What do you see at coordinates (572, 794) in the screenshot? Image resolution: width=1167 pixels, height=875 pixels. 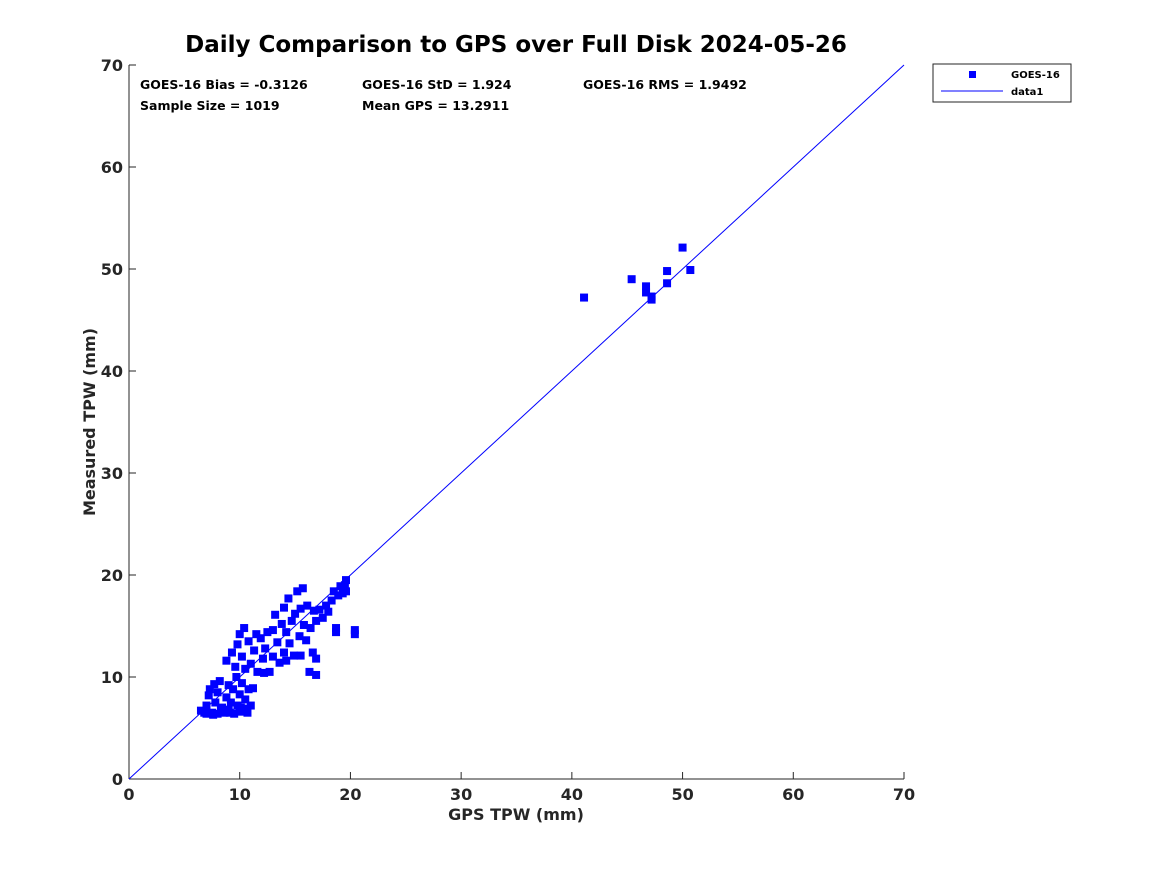 I see `x-tick-label: 40` at bounding box center [572, 794].